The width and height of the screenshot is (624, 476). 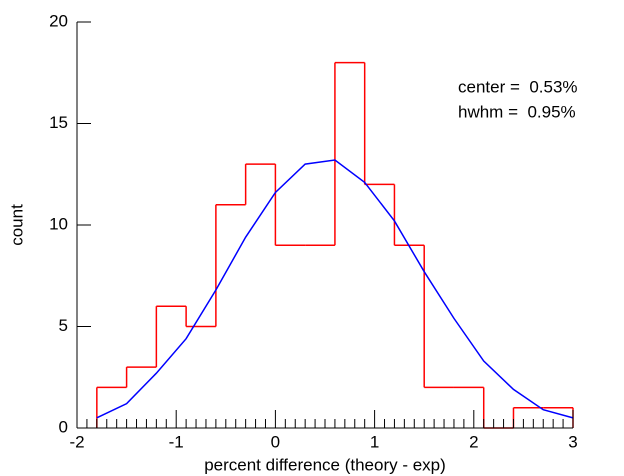 What do you see at coordinates (76, 441) in the screenshot?
I see `x-tick-label: -2` at bounding box center [76, 441].